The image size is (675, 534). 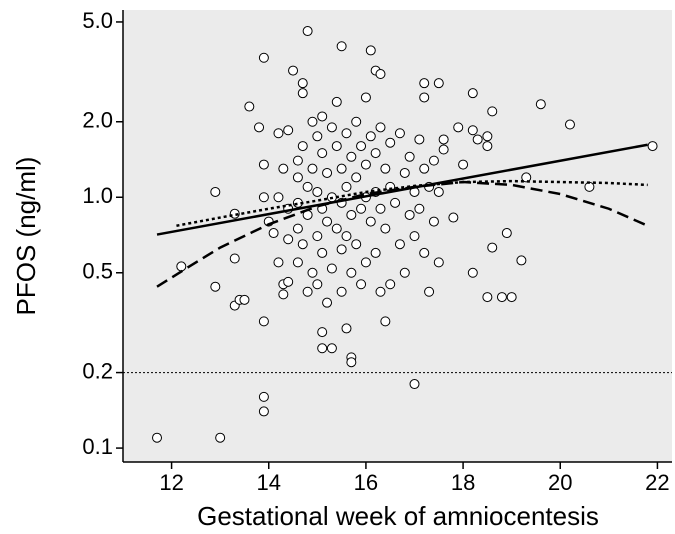 I want to click on y-tick-label: 1.0, so click(x=97, y=195).